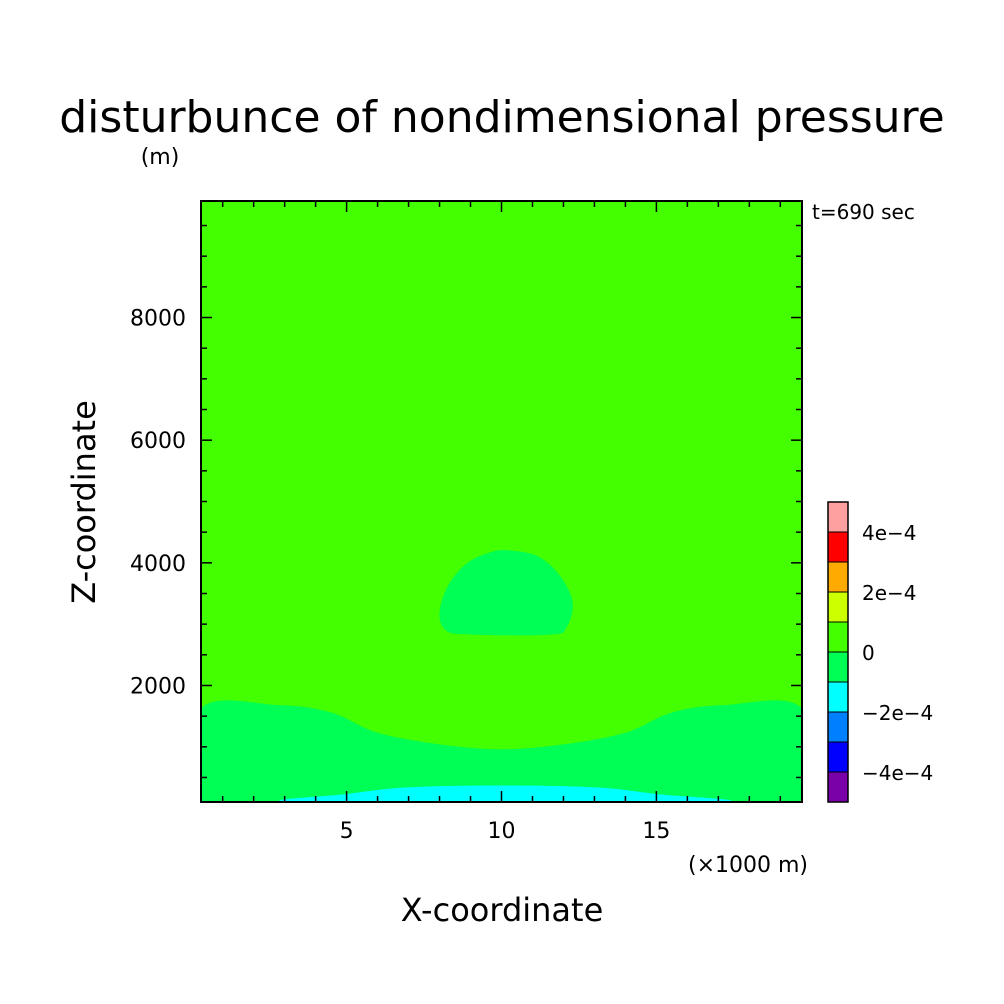 This screenshot has width=1004, height=1004. What do you see at coordinates (880, 652) in the screenshot?
I see `colorbar: −4e−4 −2e−4 0 2e−4 4e−4` at bounding box center [880, 652].